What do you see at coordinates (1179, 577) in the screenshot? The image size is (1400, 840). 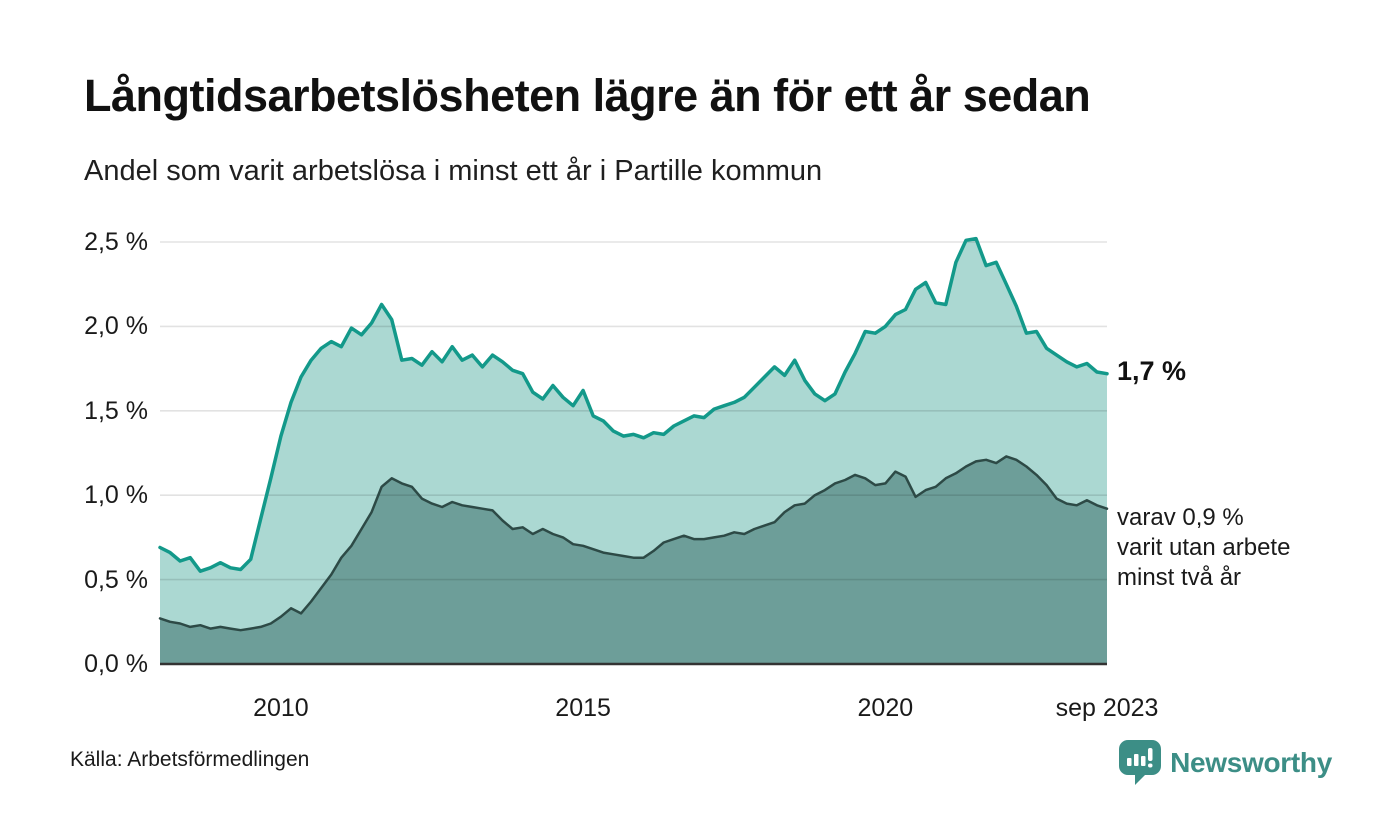 I see `secondary-value-line: minst två år` at bounding box center [1179, 577].